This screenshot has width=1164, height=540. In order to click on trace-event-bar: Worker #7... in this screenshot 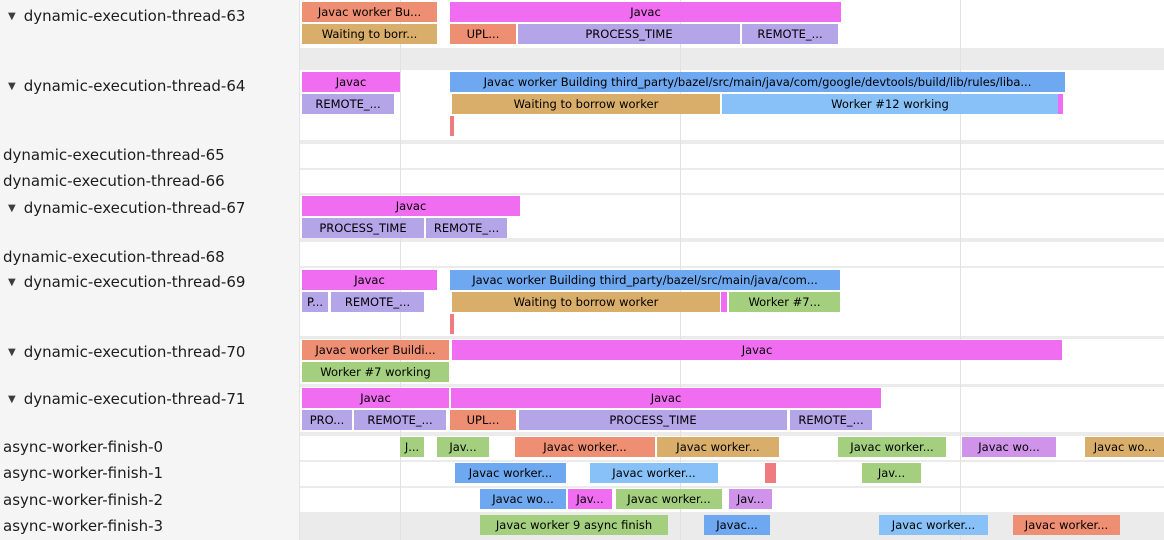, I will do `click(784, 302)`.